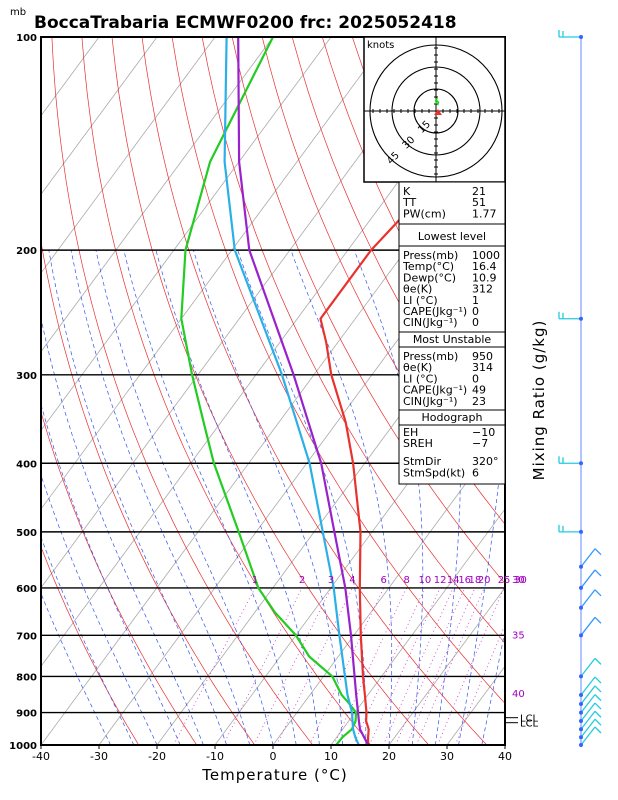 The height and width of the screenshot is (800, 618). Describe the element at coordinates (518, 694) in the screenshot. I see `theta-label: 40` at that location.